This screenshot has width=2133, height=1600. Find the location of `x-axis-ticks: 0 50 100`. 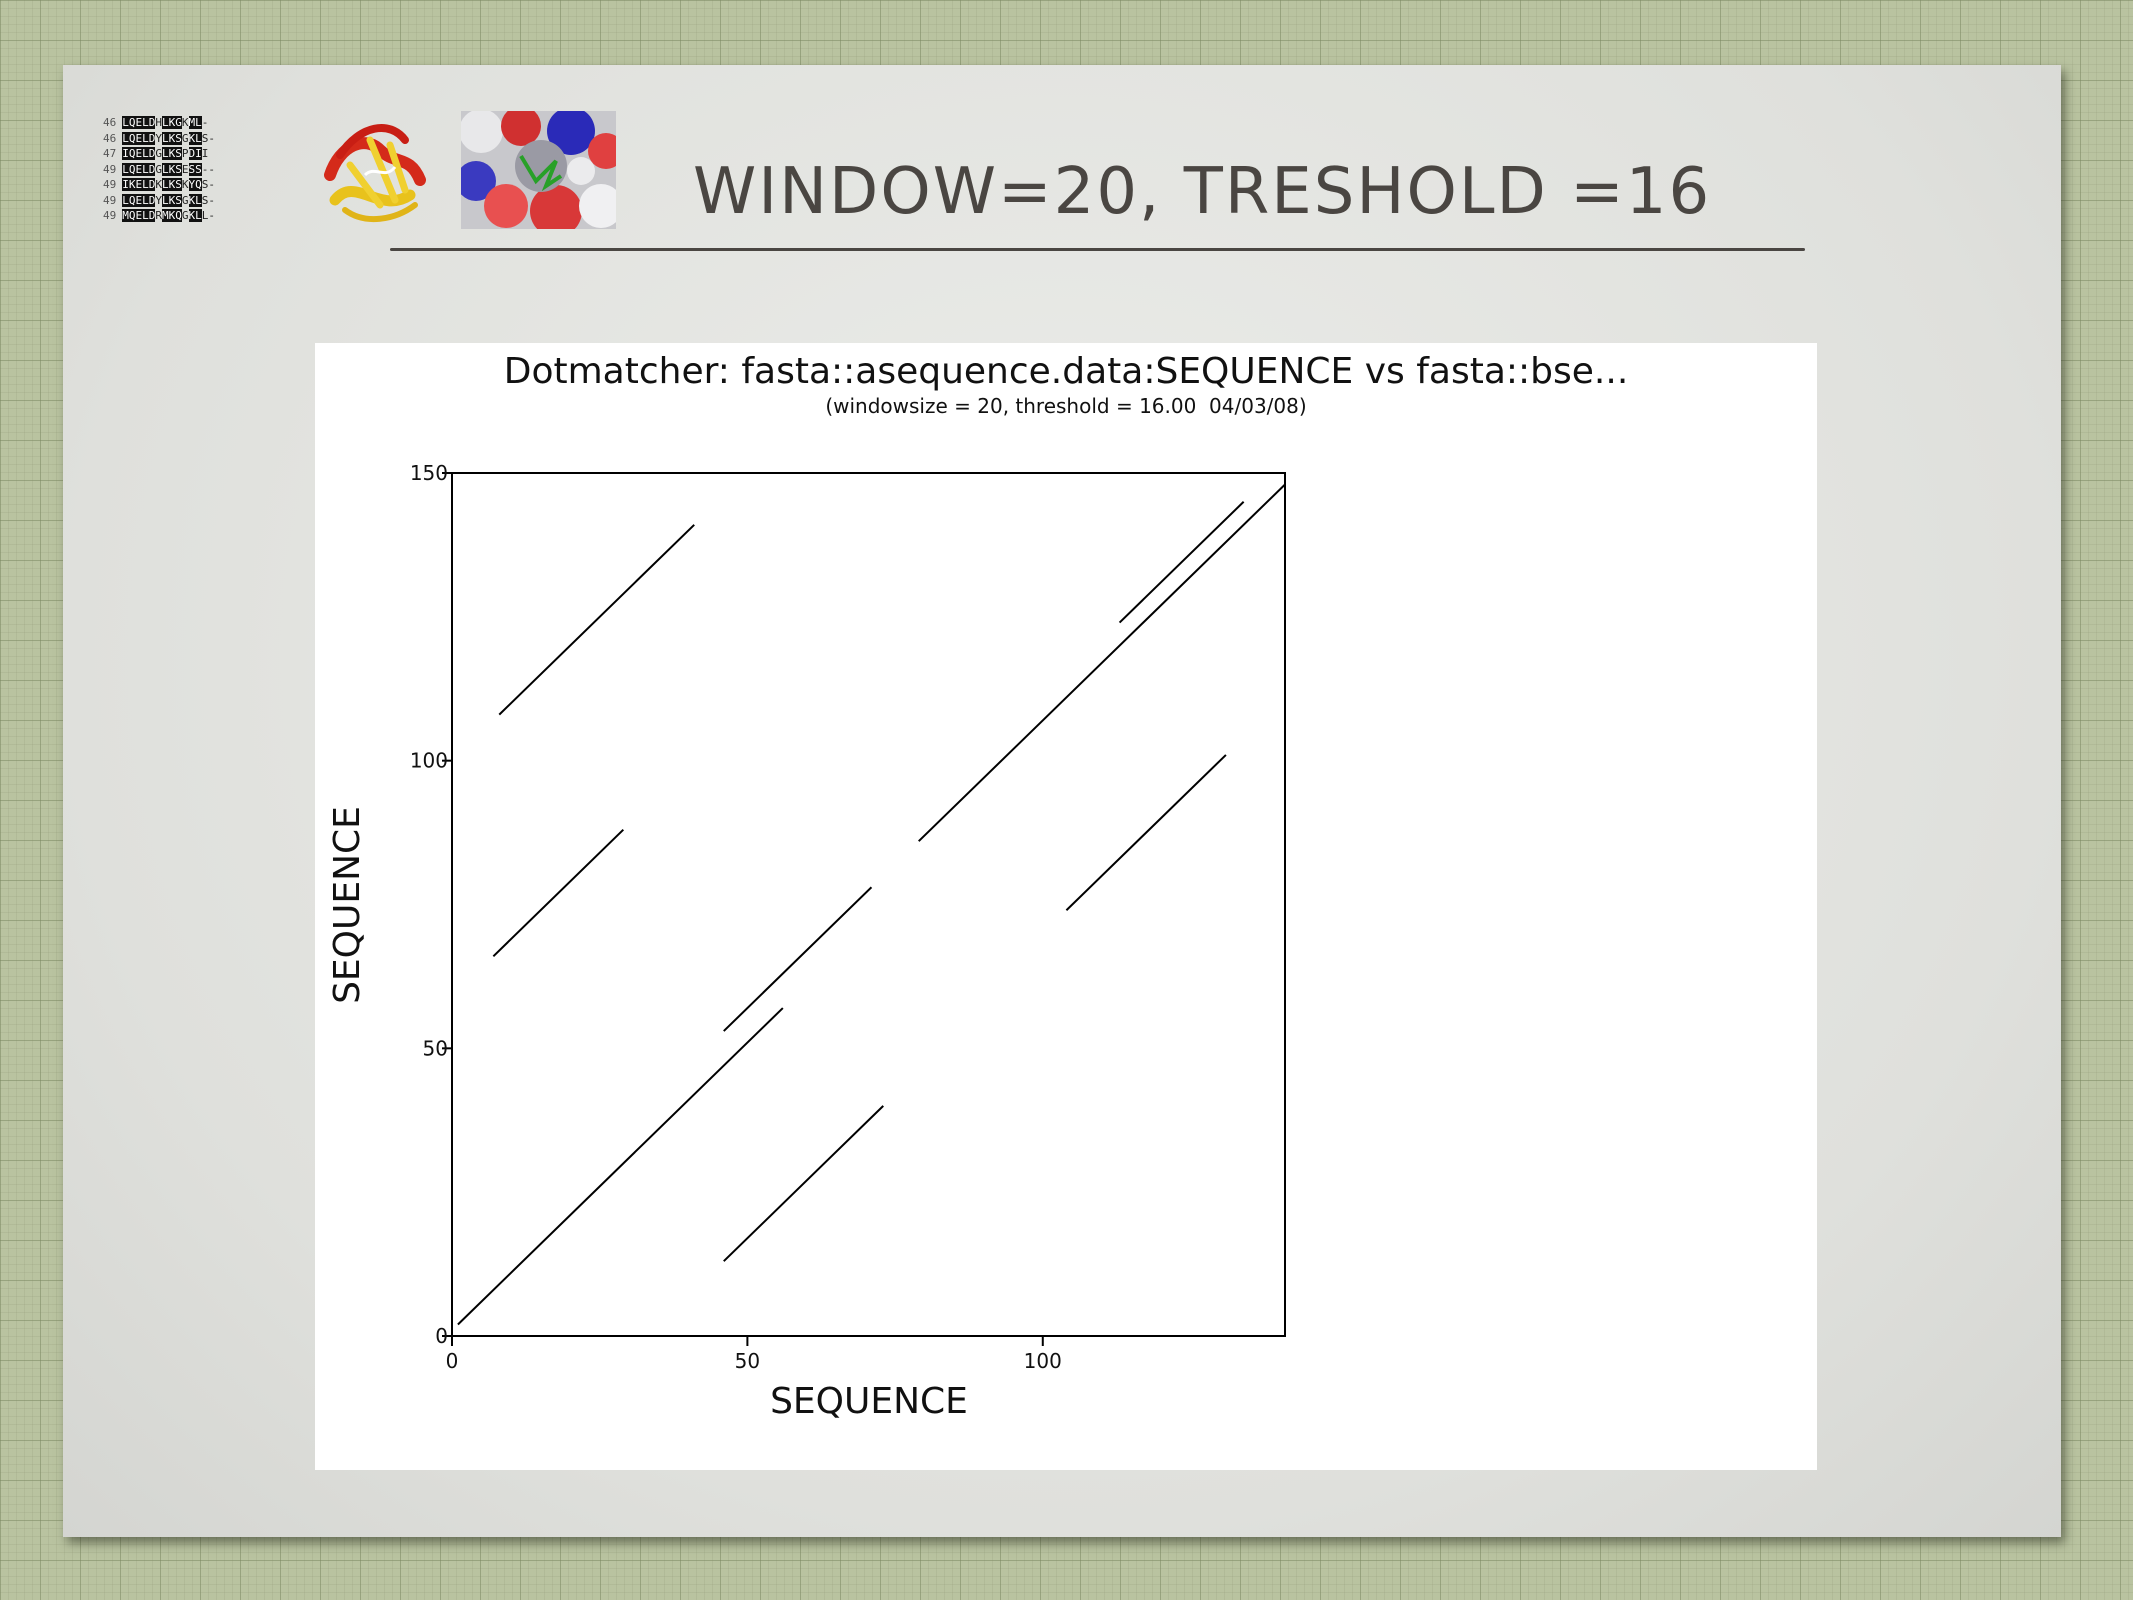

x-axis-ticks: 0 50 100 is located at coordinates (754, 1354).